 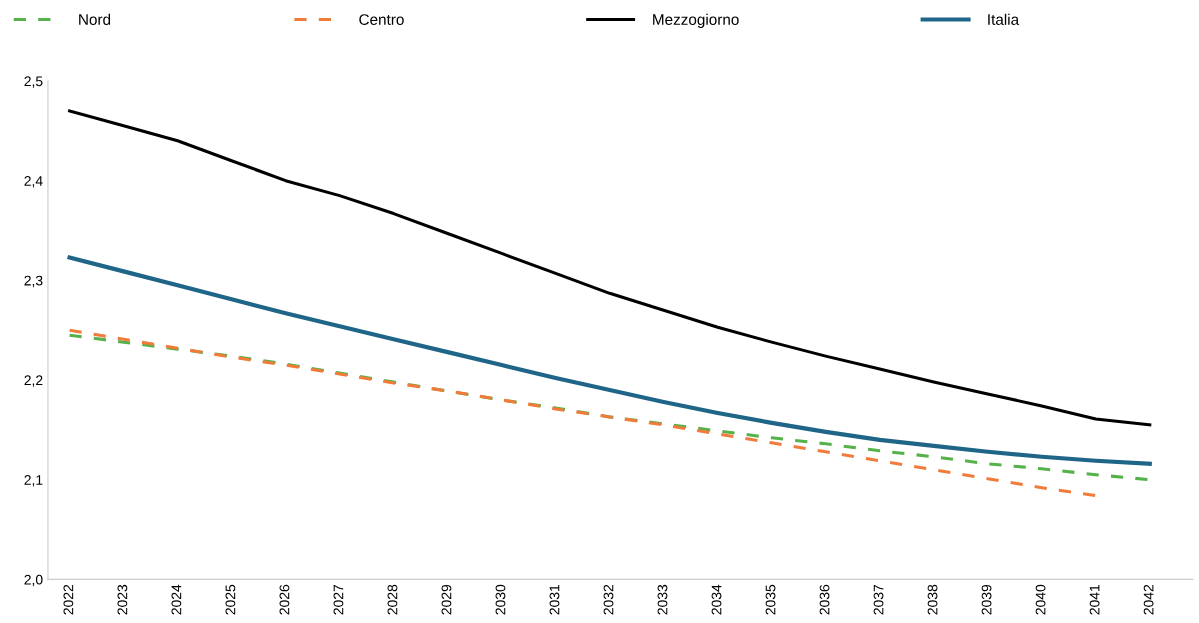 I want to click on legend-label: Mezzogiorno, so click(x=696, y=20).